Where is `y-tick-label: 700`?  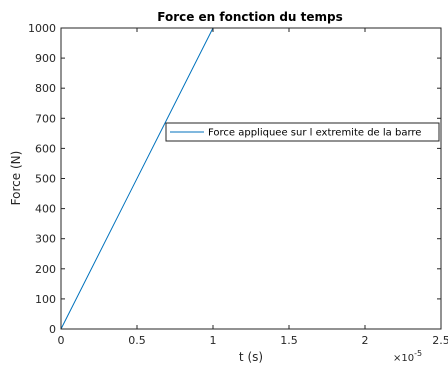
y-tick-label: 700 is located at coordinates (45, 118).